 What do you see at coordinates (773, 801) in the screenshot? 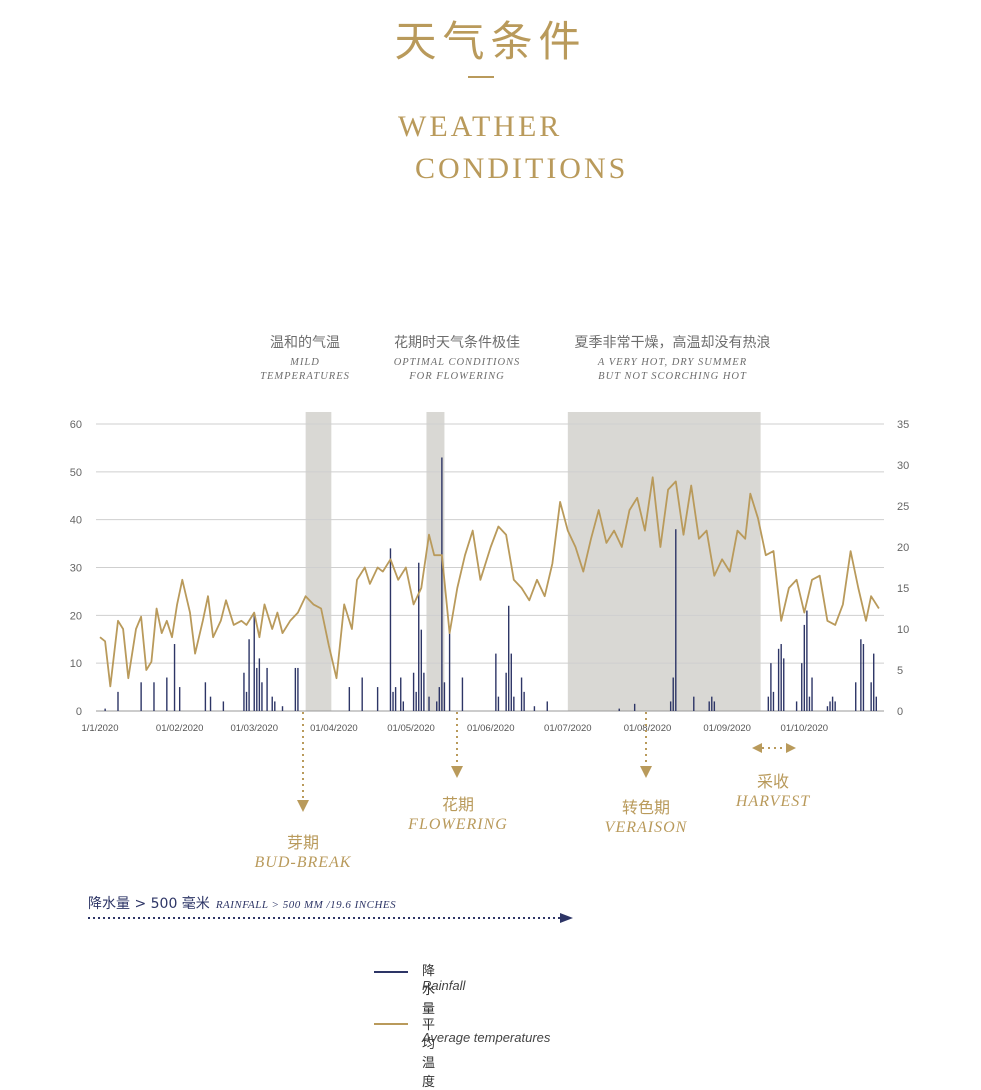
I see `stage-label-en: HARVEST` at bounding box center [773, 801].